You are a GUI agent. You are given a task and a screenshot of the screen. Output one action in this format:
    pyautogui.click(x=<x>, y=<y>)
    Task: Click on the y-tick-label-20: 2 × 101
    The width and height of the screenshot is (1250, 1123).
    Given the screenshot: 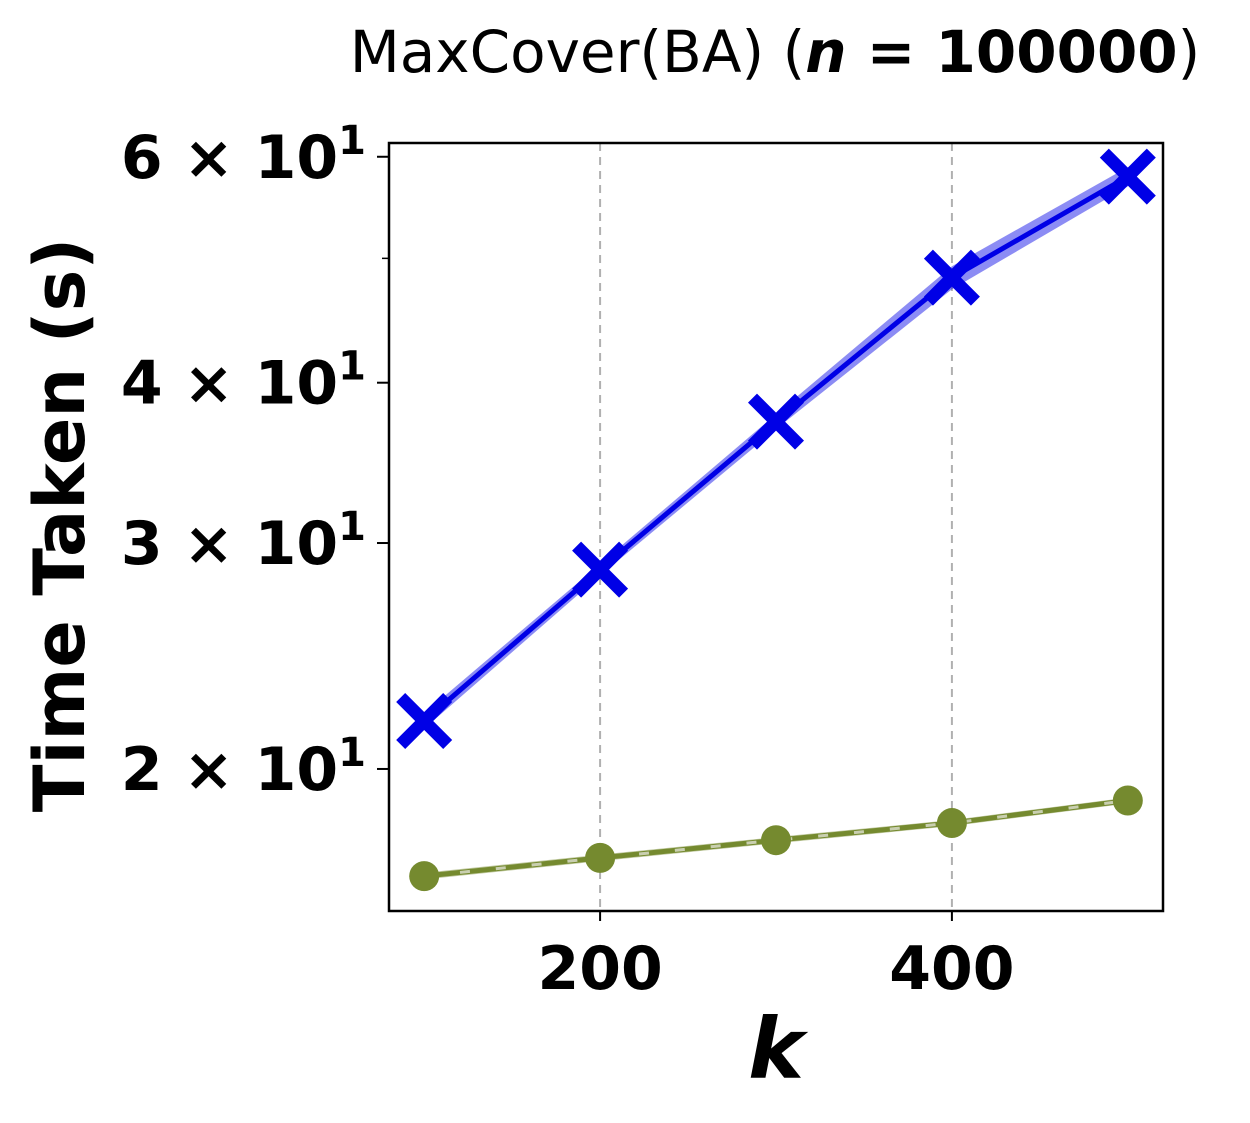 What is the action you would take?
    pyautogui.click(x=243, y=767)
    